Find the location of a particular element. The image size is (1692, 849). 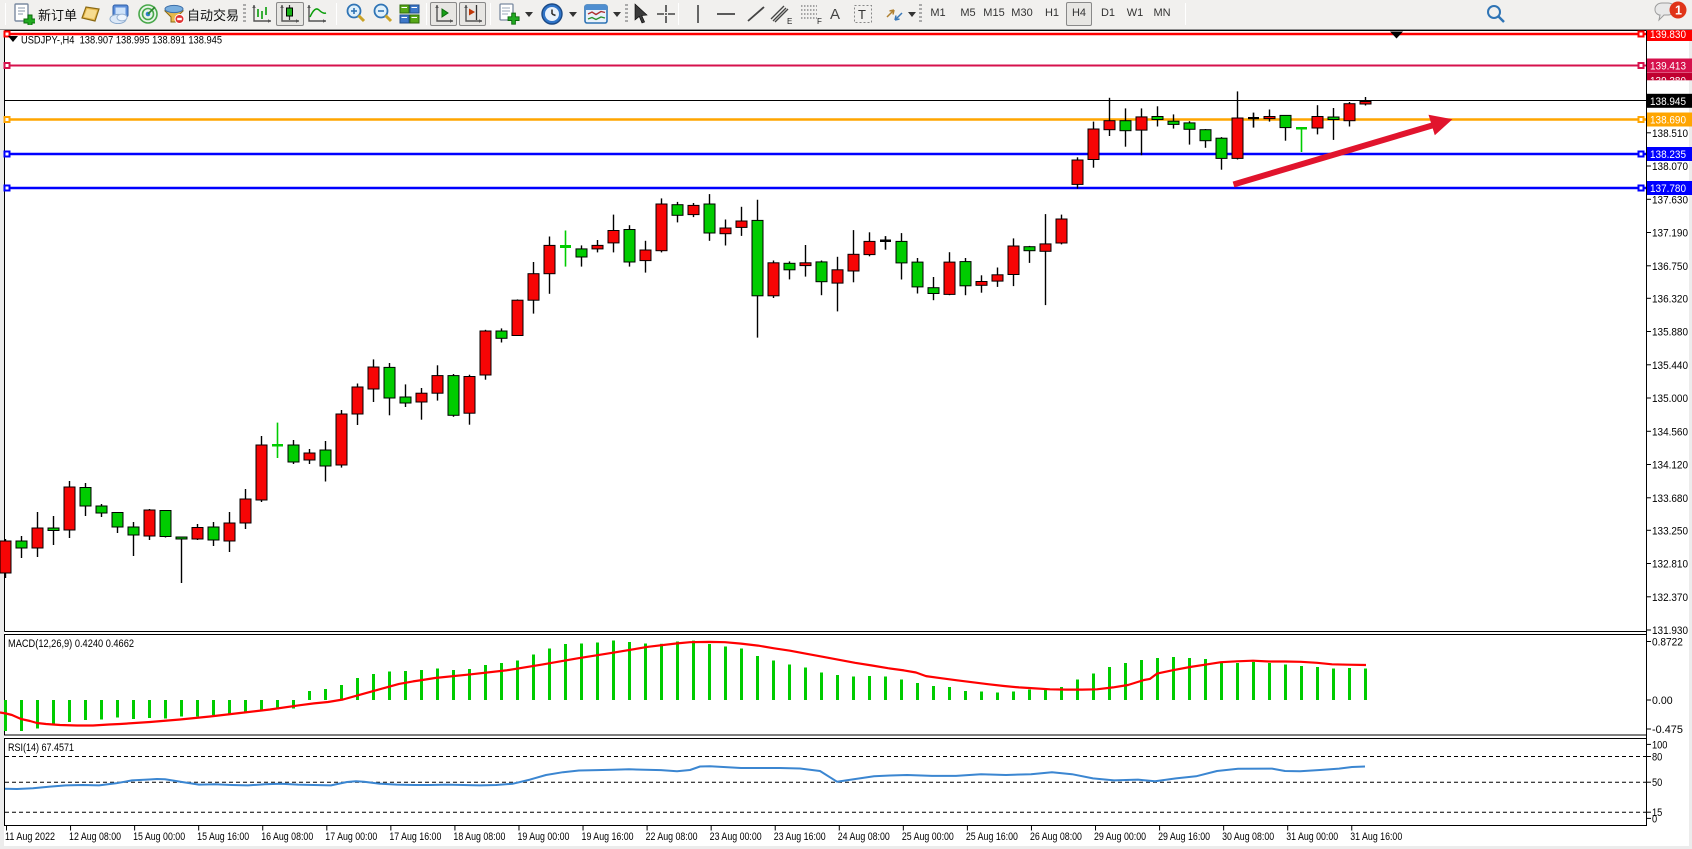

svg-text: -0.475 is located at coordinates (1667, 730).